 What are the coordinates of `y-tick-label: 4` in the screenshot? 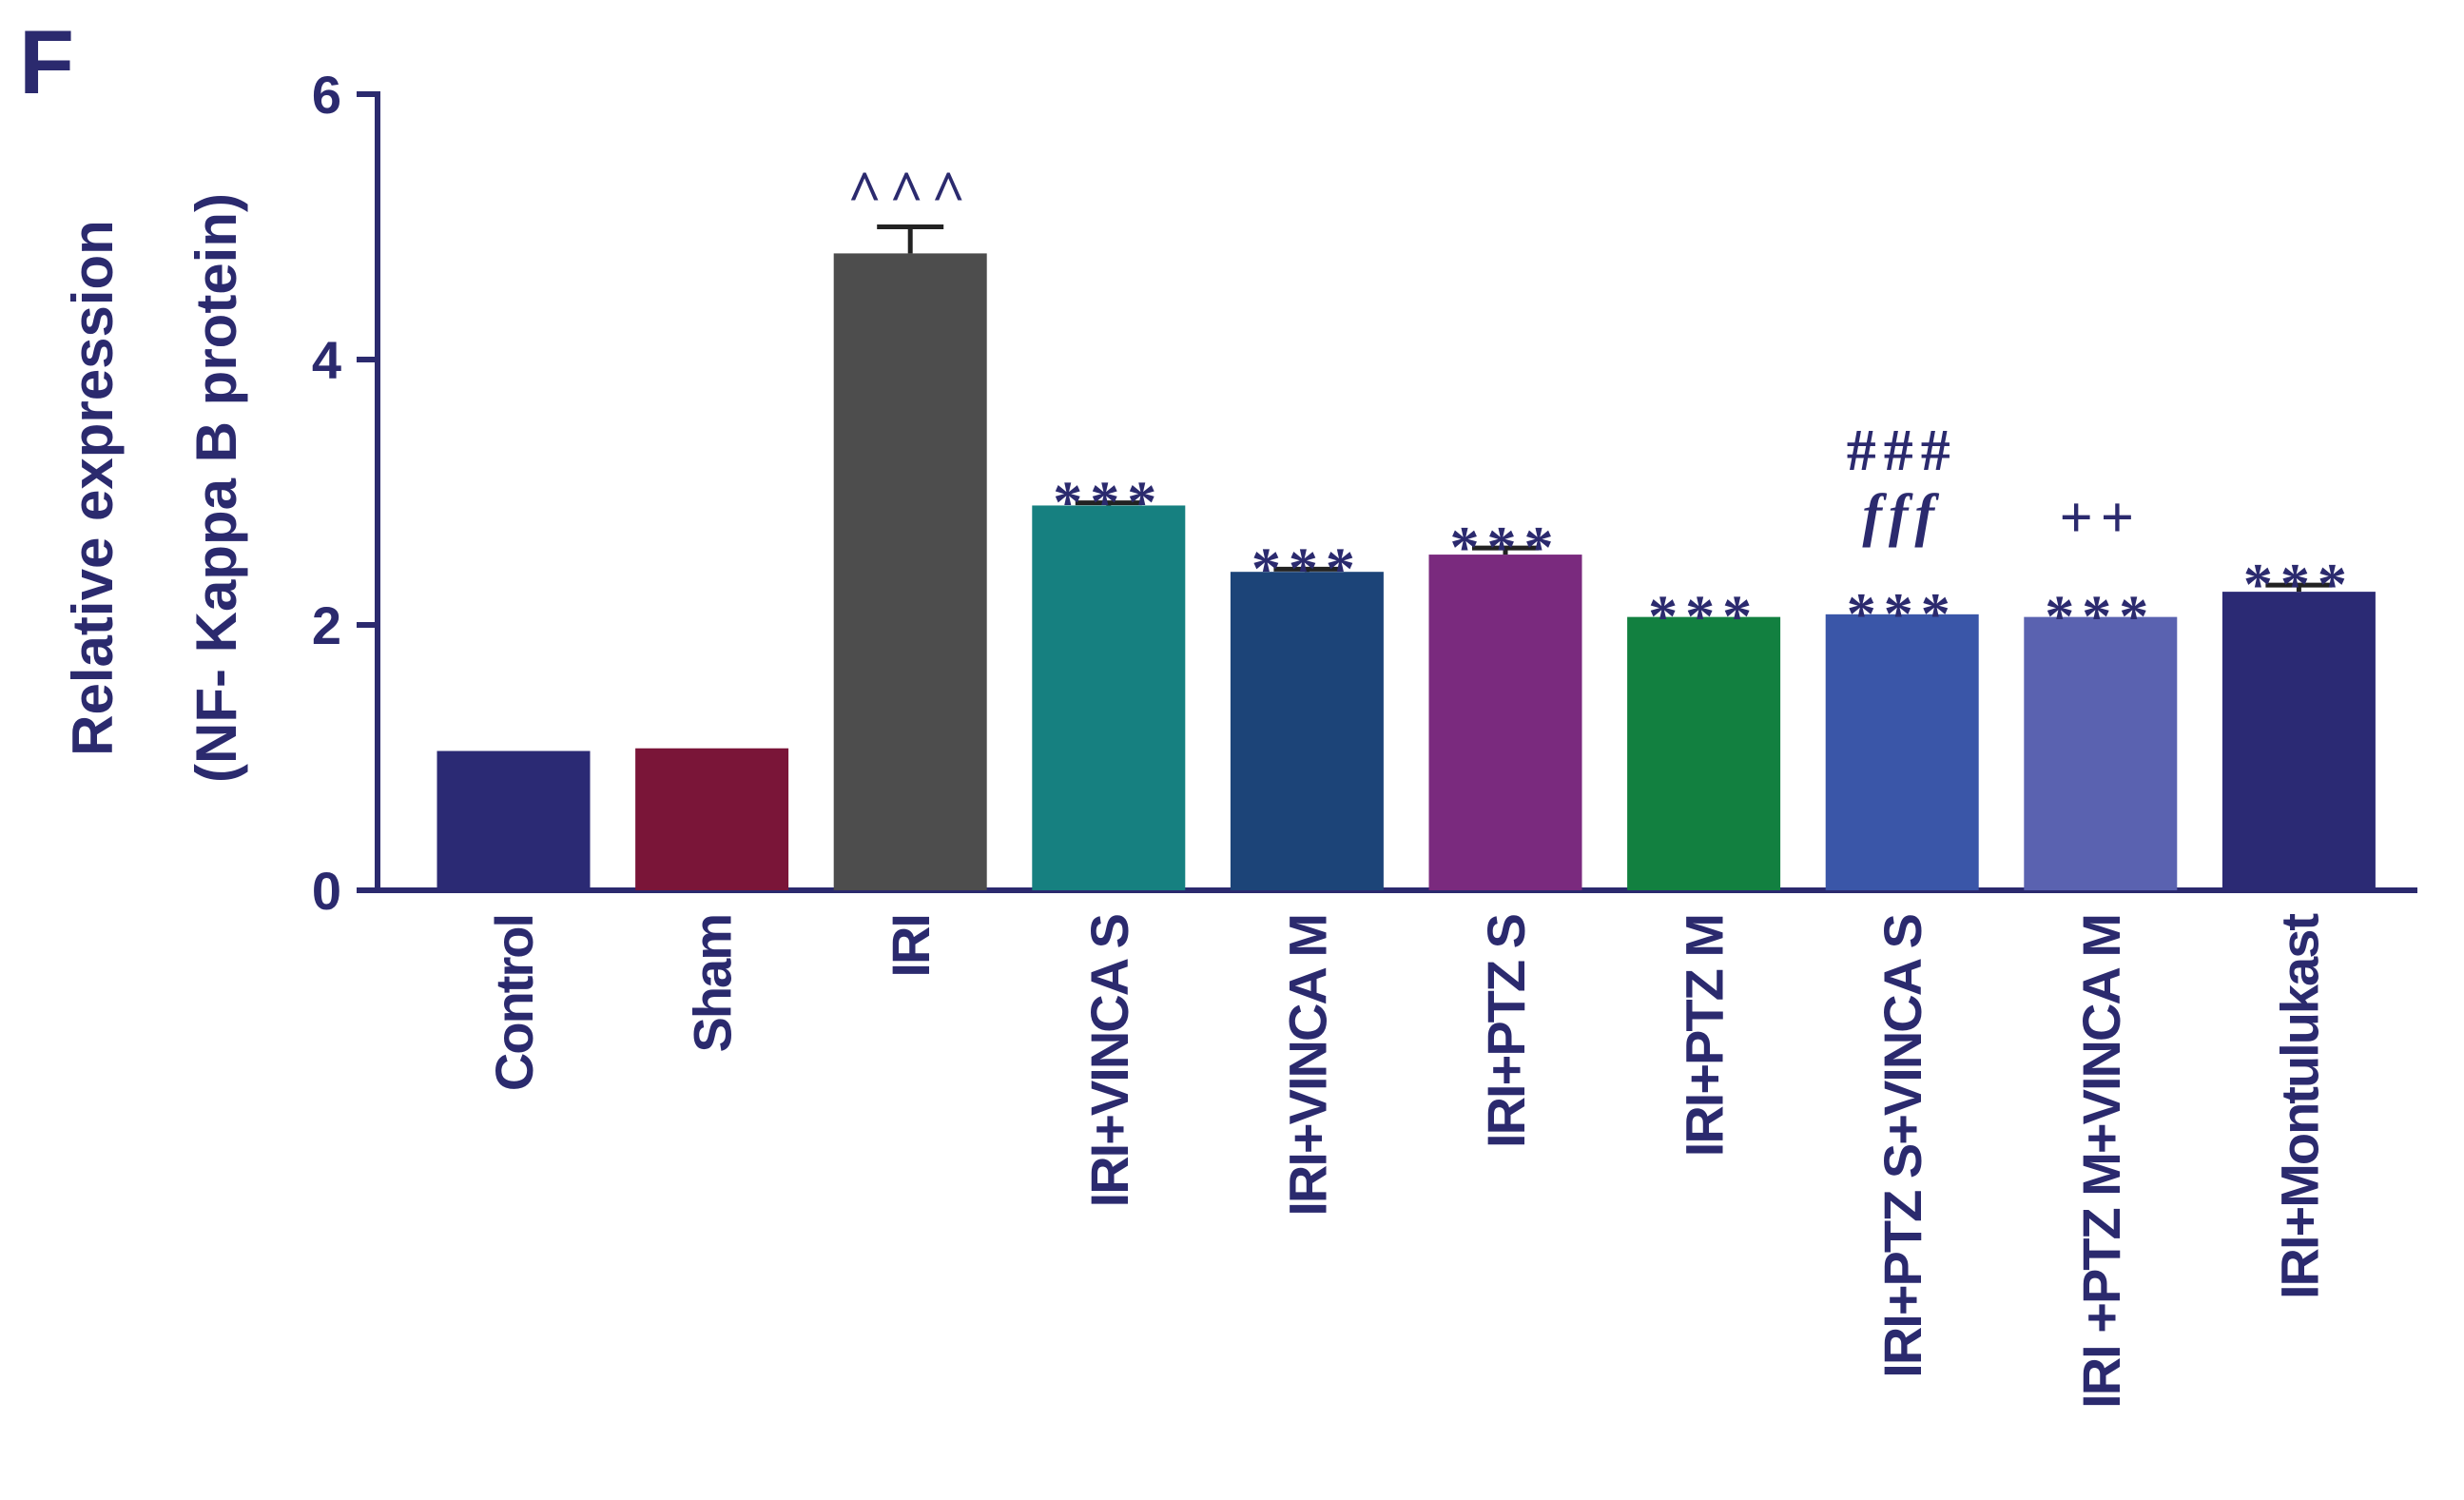 It's located at (326, 360).